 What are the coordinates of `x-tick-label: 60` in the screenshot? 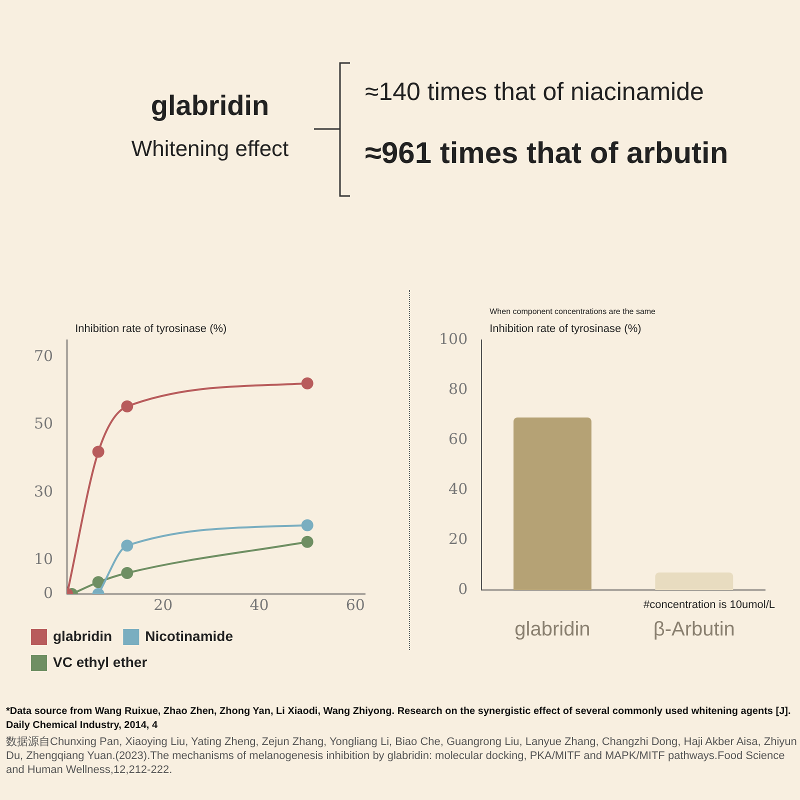 It's located at (355, 605).